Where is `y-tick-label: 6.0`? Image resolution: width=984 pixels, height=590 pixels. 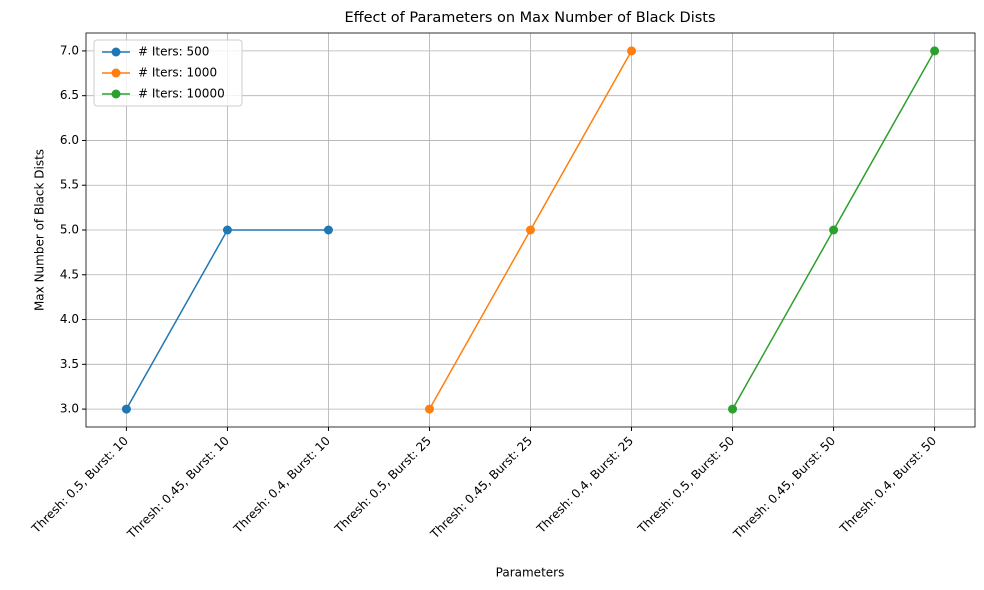
y-tick-label: 6.0 is located at coordinates (69, 140).